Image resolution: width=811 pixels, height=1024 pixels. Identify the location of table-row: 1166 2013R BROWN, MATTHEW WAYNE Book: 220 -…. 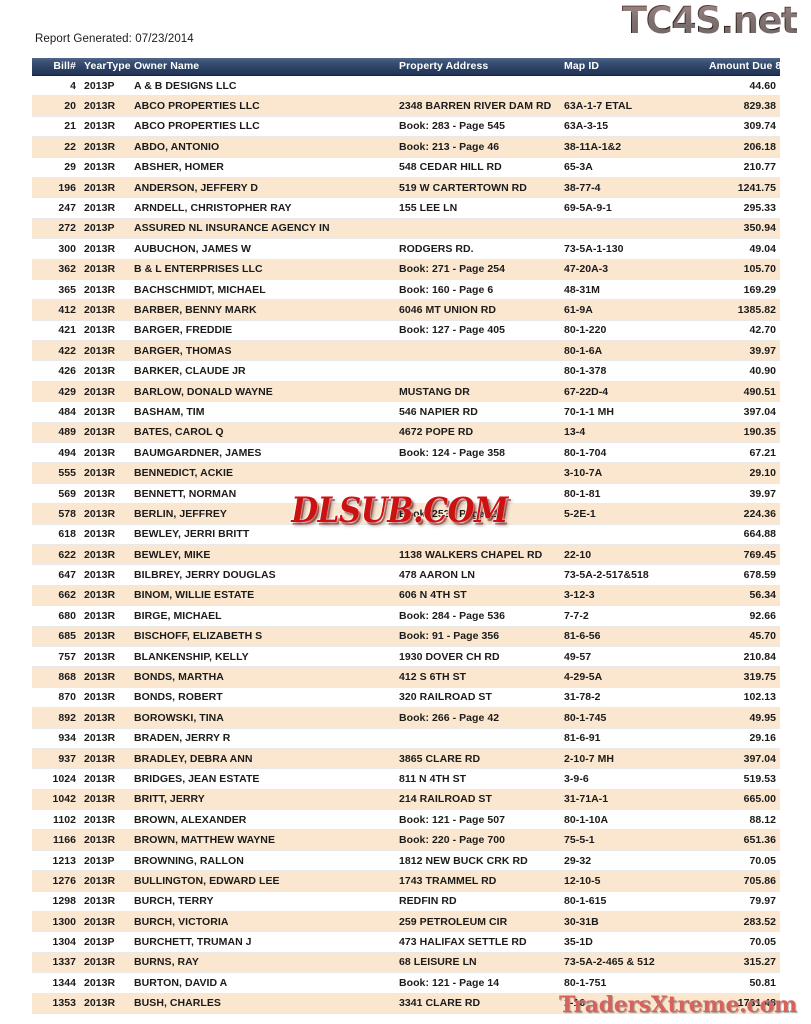
(406, 840).